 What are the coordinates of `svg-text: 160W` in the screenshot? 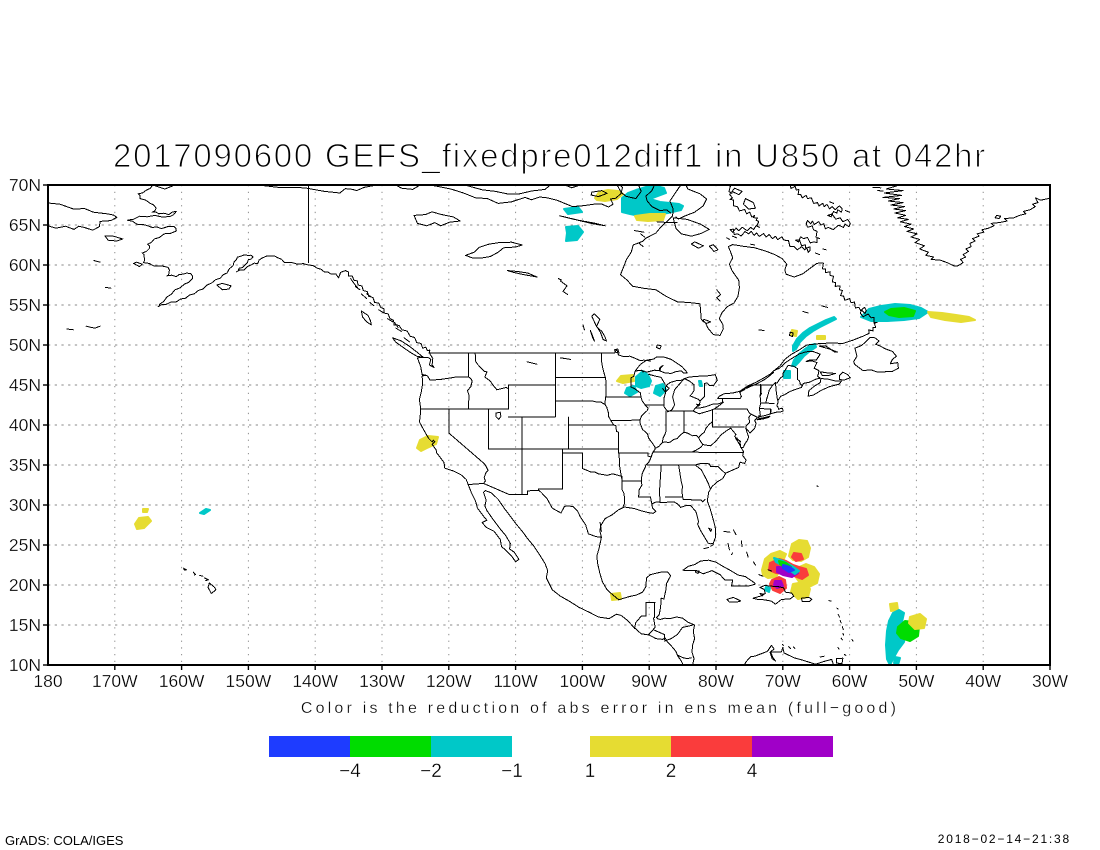 It's located at (182, 681).